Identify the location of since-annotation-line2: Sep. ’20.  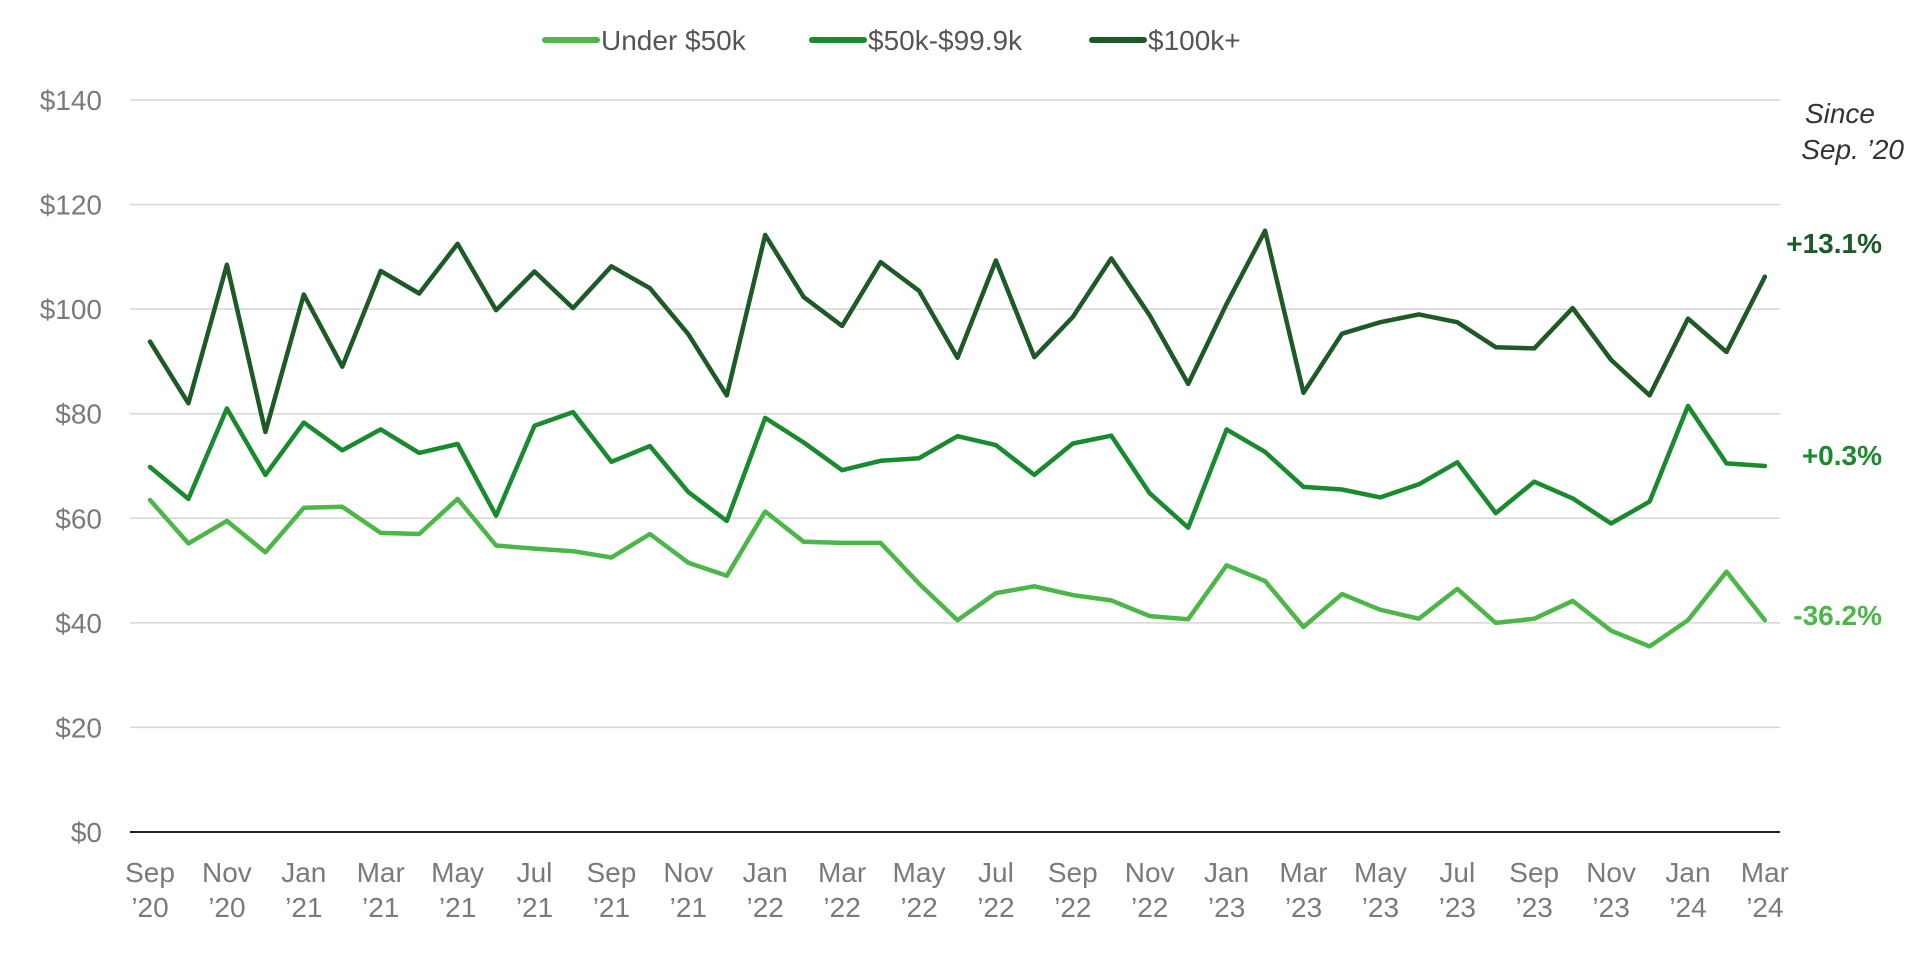
(1852, 149).